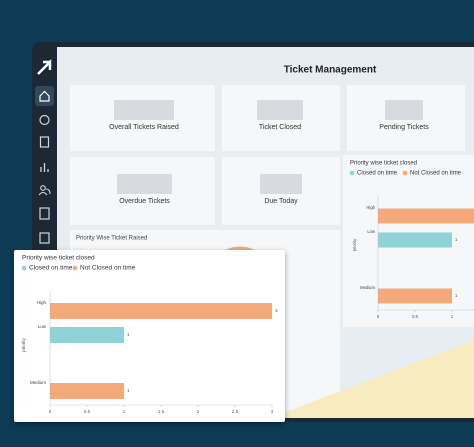 The image size is (474, 447). What do you see at coordinates (44, 238) in the screenshot?
I see `nav-file` at bounding box center [44, 238].